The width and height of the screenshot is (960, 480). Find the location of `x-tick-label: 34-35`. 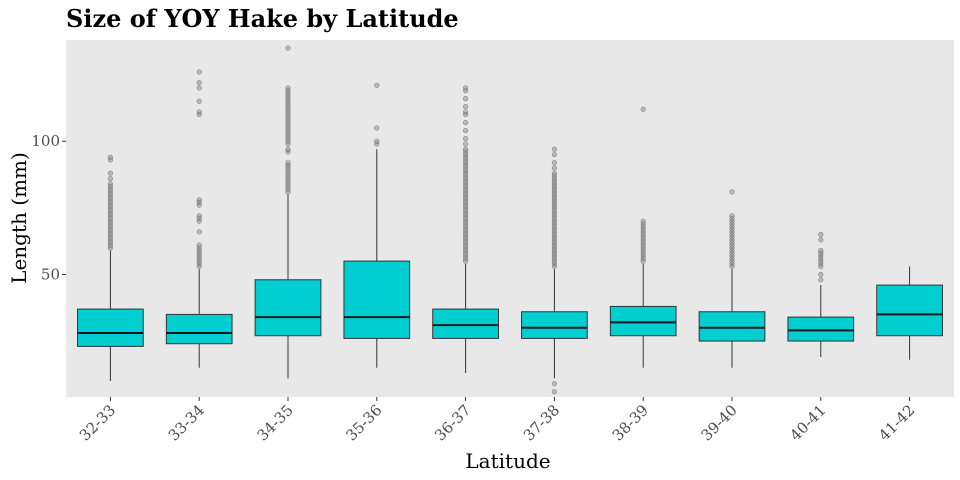

x-tick-label: 34-35 is located at coordinates (275, 422).